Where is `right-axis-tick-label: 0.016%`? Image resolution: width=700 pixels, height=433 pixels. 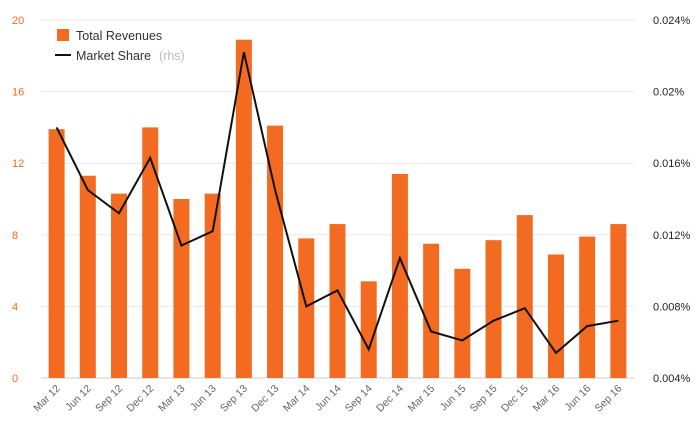 right-axis-tick-label: 0.016% is located at coordinates (672, 164).